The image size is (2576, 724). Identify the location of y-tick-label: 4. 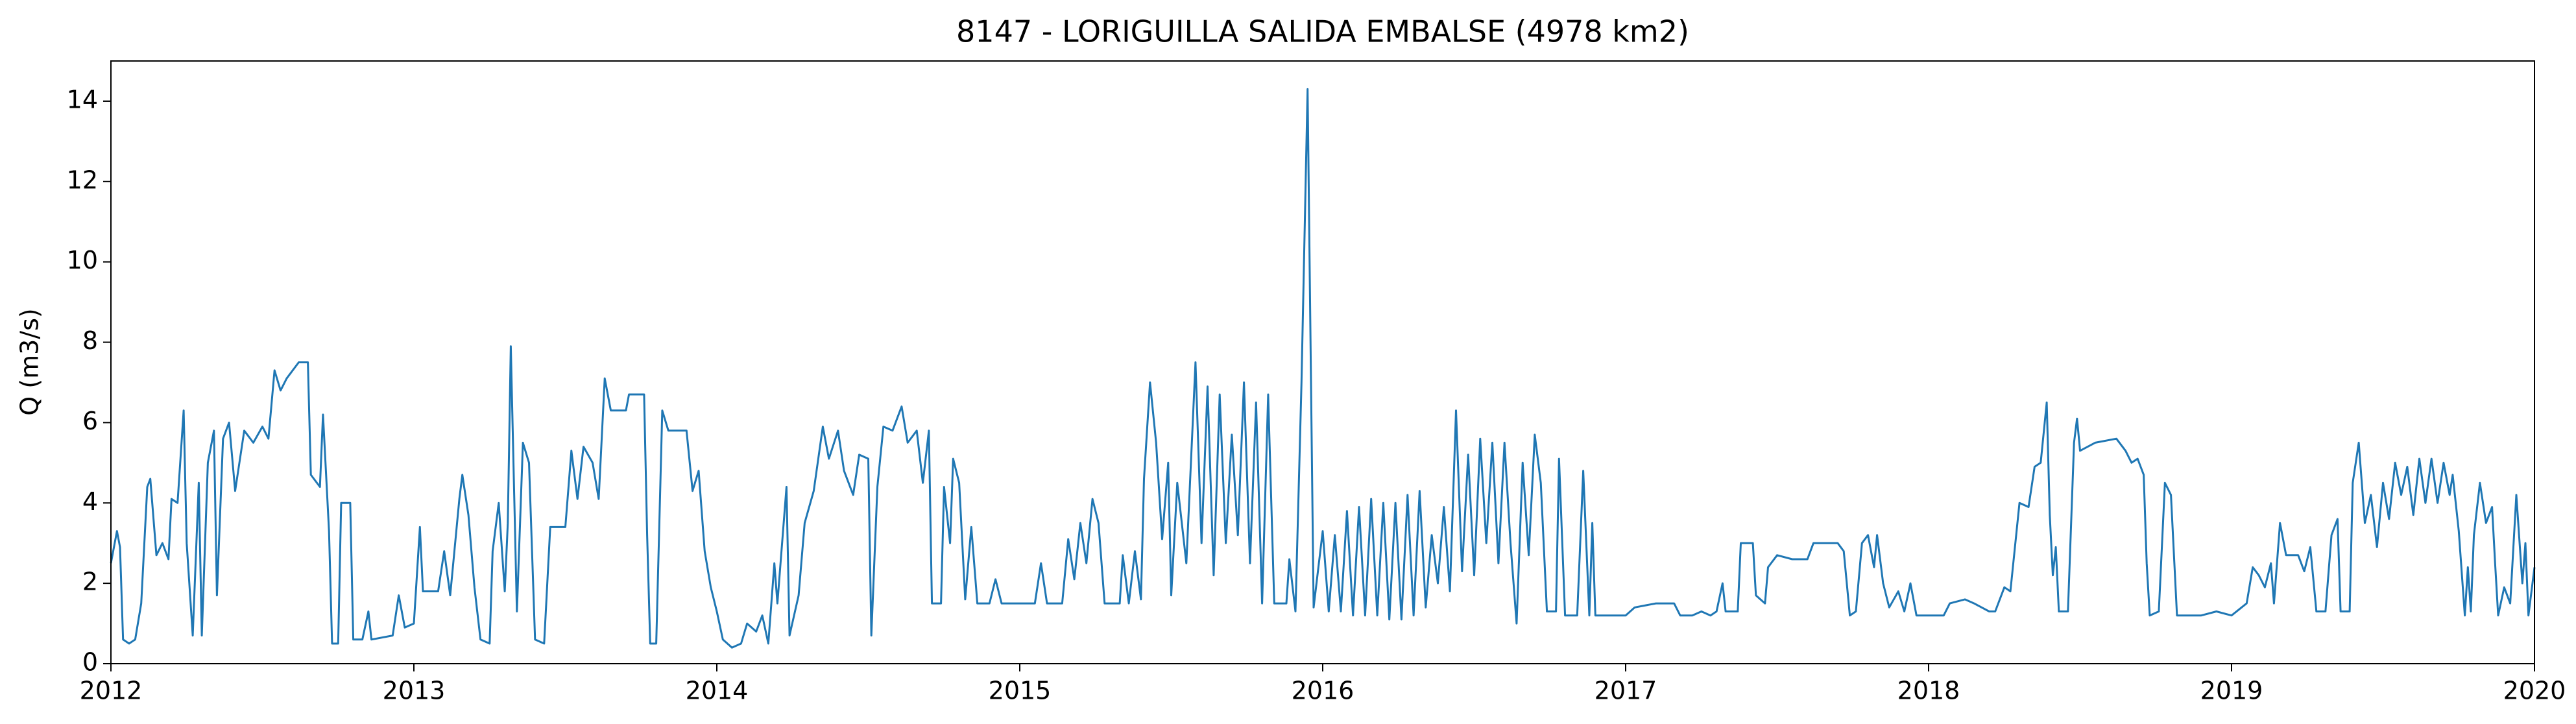
(90, 501).